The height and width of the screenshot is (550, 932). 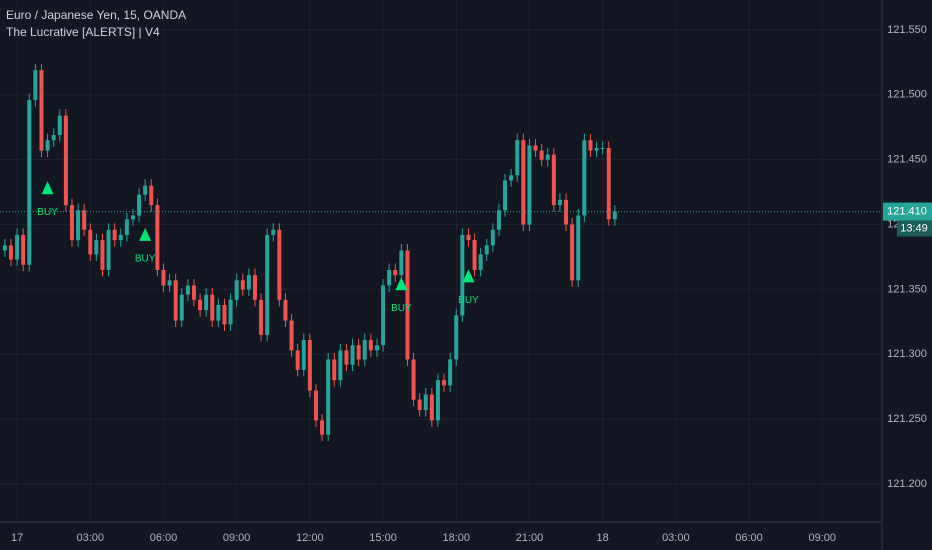 What do you see at coordinates (17, 538) in the screenshot?
I see `x-tick-label: 17` at bounding box center [17, 538].